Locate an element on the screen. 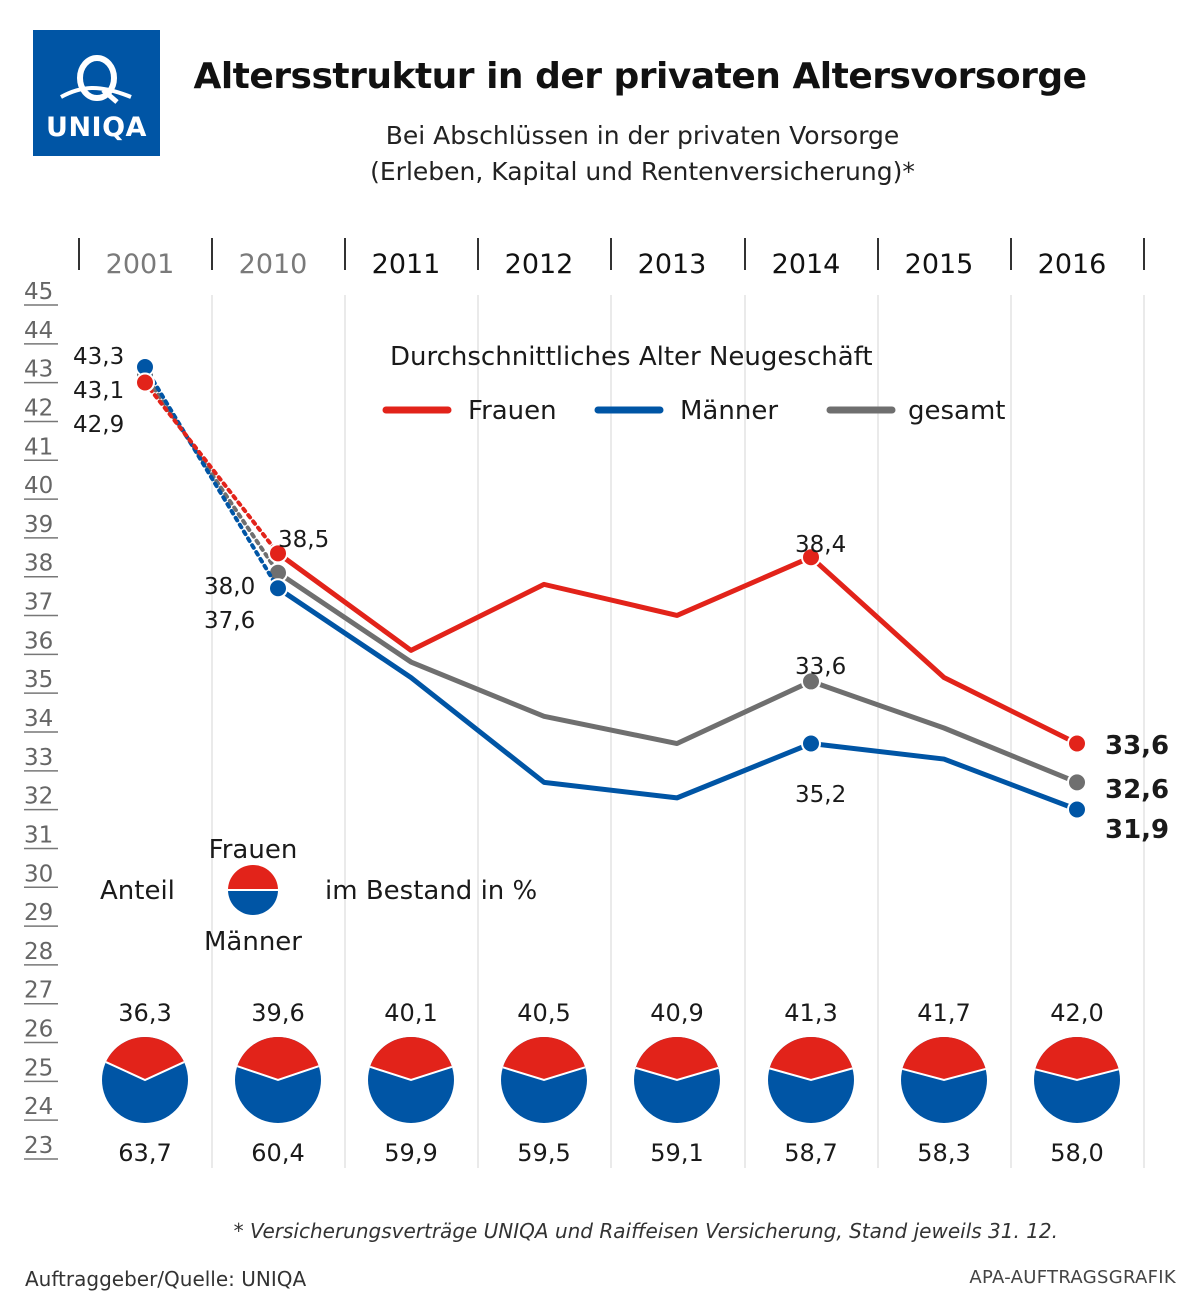 The image size is (1200, 1304). logo-text: UNIQA is located at coordinates (96, 127).